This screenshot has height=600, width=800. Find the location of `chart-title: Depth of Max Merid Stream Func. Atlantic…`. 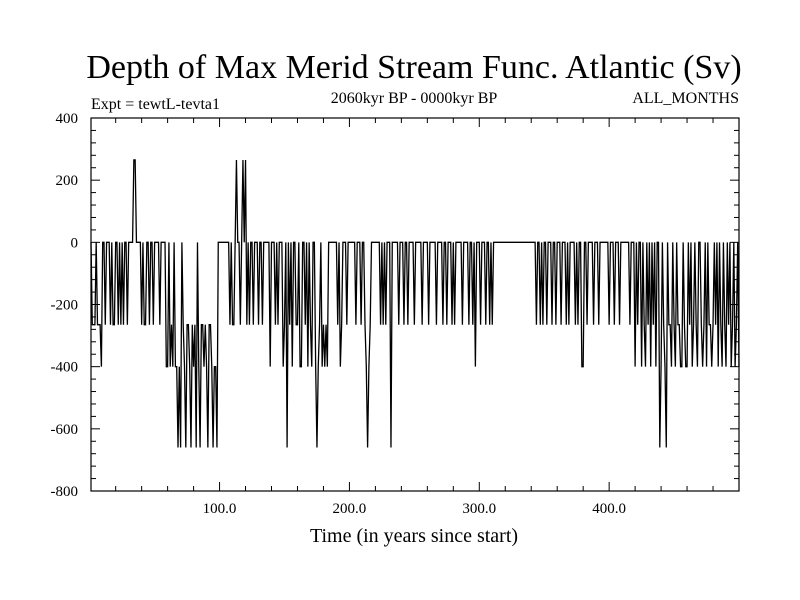

chart-title: Depth of Max Merid Stream Func. Atlantic… is located at coordinates (413, 67).